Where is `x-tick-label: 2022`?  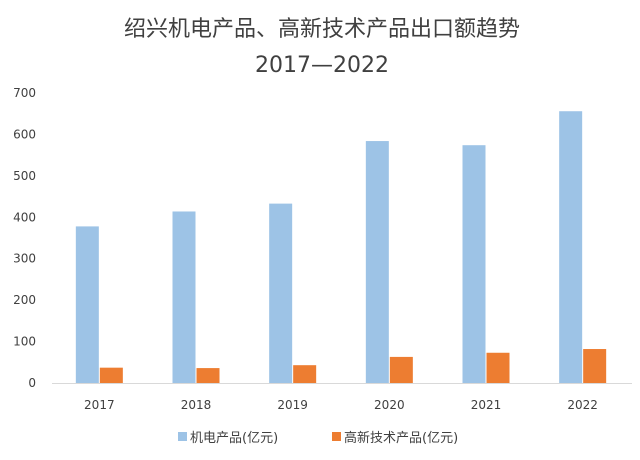 x-tick-label: 2022 is located at coordinates (582, 405).